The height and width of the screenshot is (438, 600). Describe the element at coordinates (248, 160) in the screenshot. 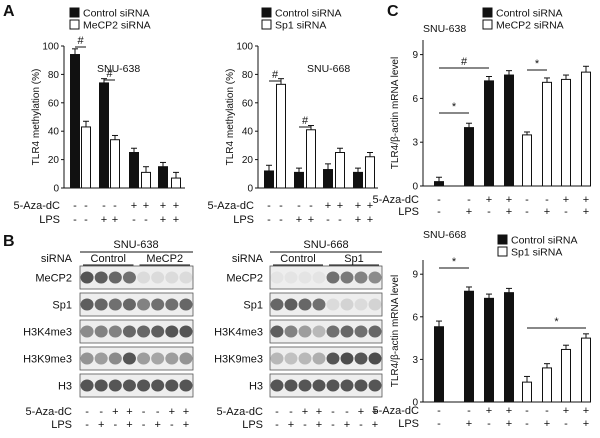

I see `y-tick-label: 20` at that location.